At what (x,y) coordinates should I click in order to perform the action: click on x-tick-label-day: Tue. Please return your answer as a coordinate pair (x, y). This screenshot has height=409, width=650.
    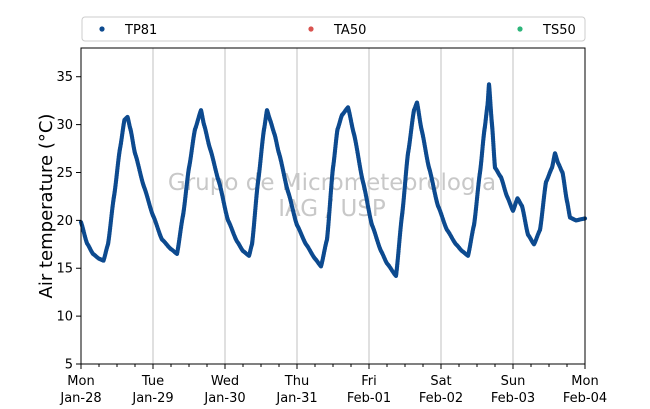
    Looking at the image, I should click on (152, 381).